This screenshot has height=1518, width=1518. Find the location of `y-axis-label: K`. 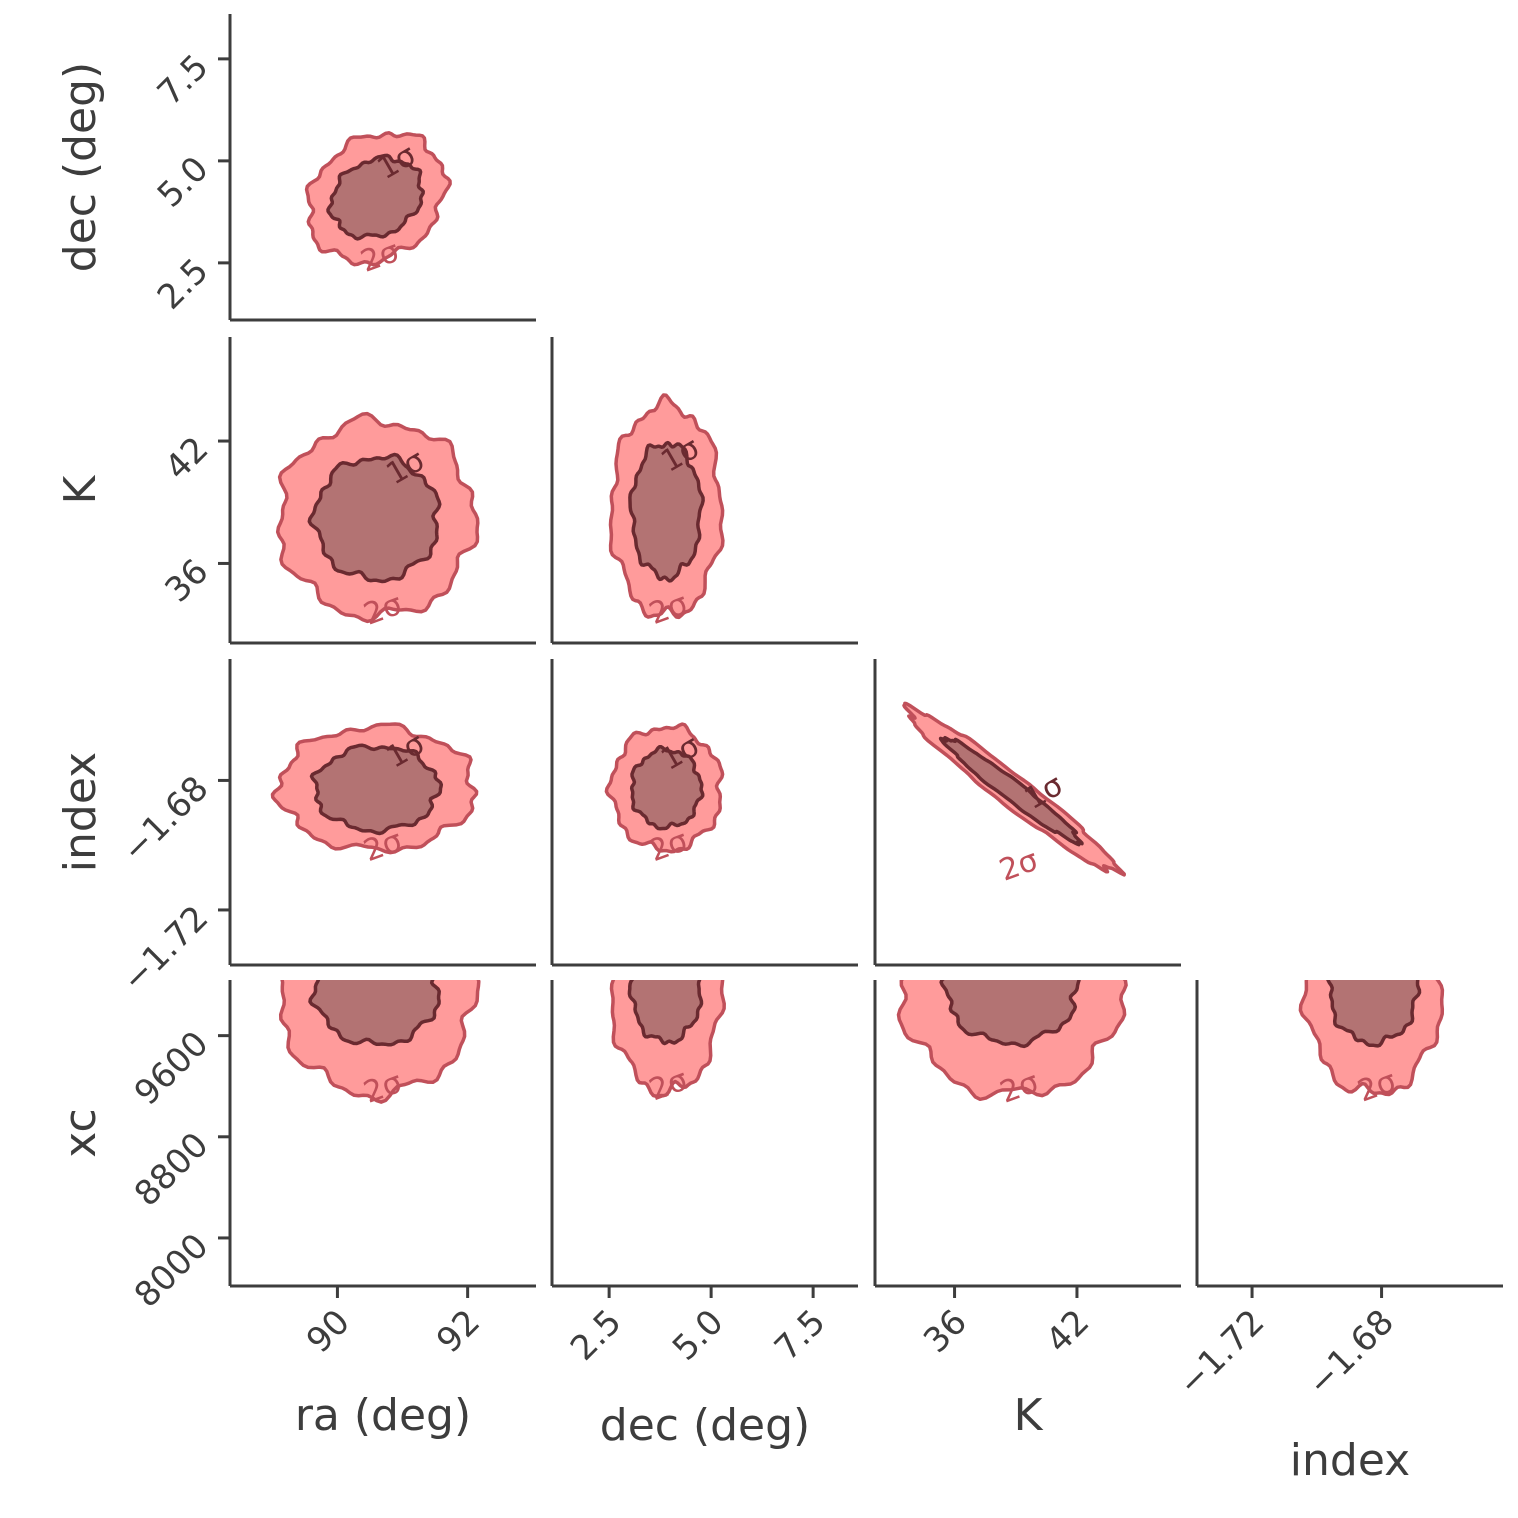

y-axis-label: K is located at coordinates (80, 489).